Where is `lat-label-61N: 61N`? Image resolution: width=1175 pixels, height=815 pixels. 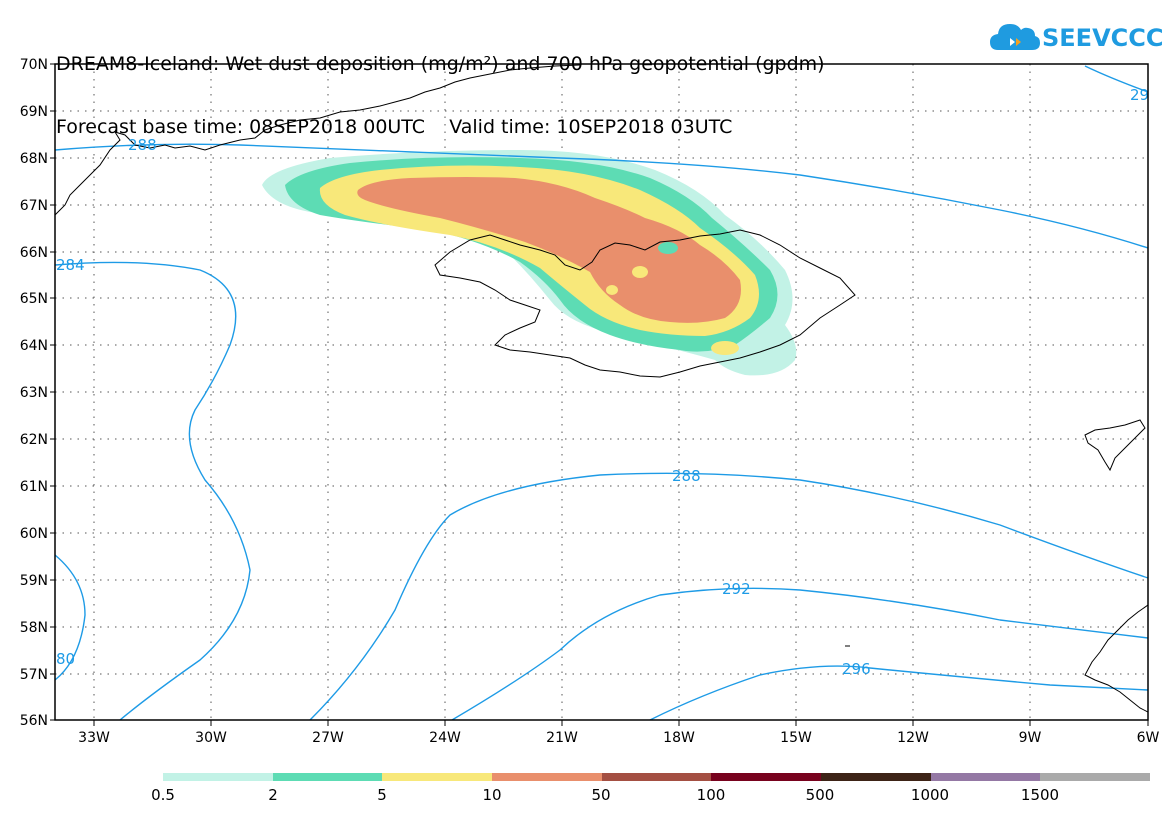 lat-label-61N: 61N is located at coordinates (34, 487).